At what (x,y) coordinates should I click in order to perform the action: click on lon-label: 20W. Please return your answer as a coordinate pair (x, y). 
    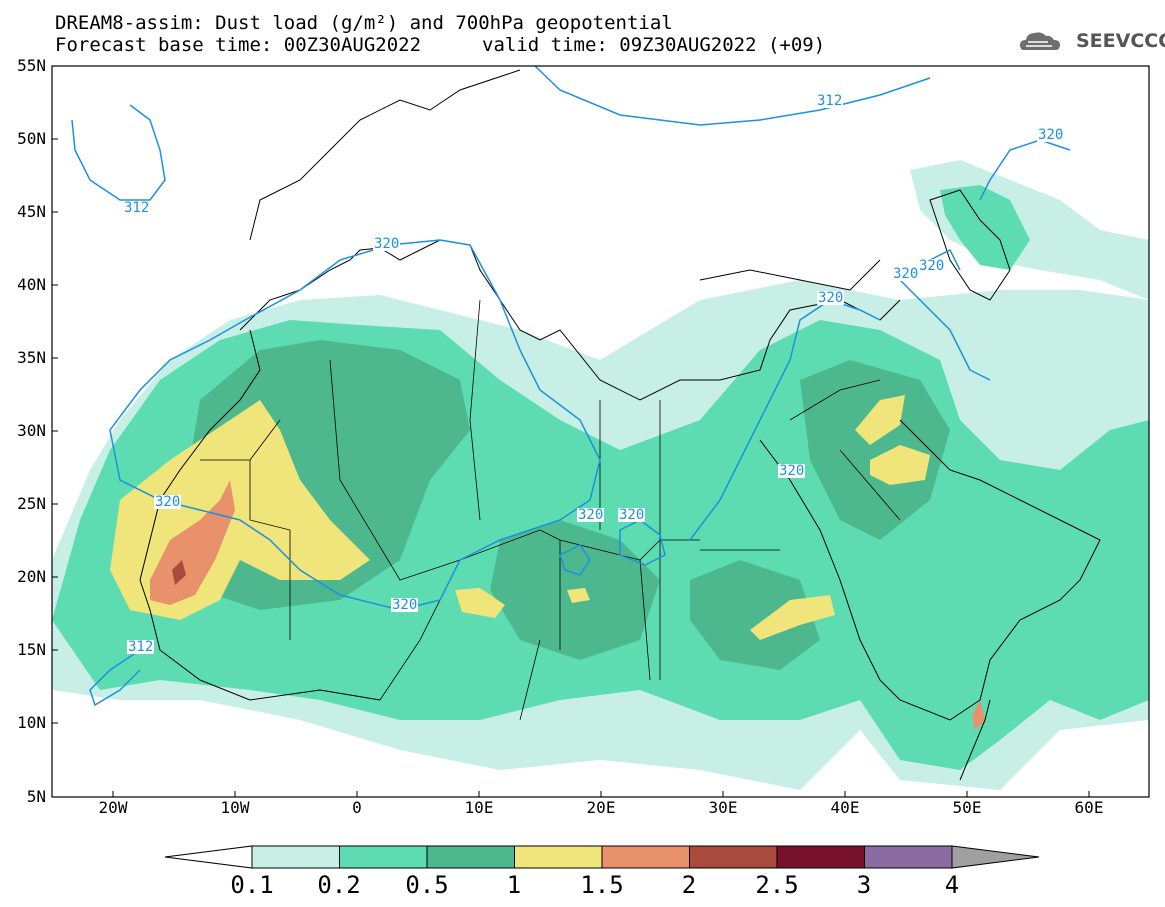
    Looking at the image, I should click on (113, 807).